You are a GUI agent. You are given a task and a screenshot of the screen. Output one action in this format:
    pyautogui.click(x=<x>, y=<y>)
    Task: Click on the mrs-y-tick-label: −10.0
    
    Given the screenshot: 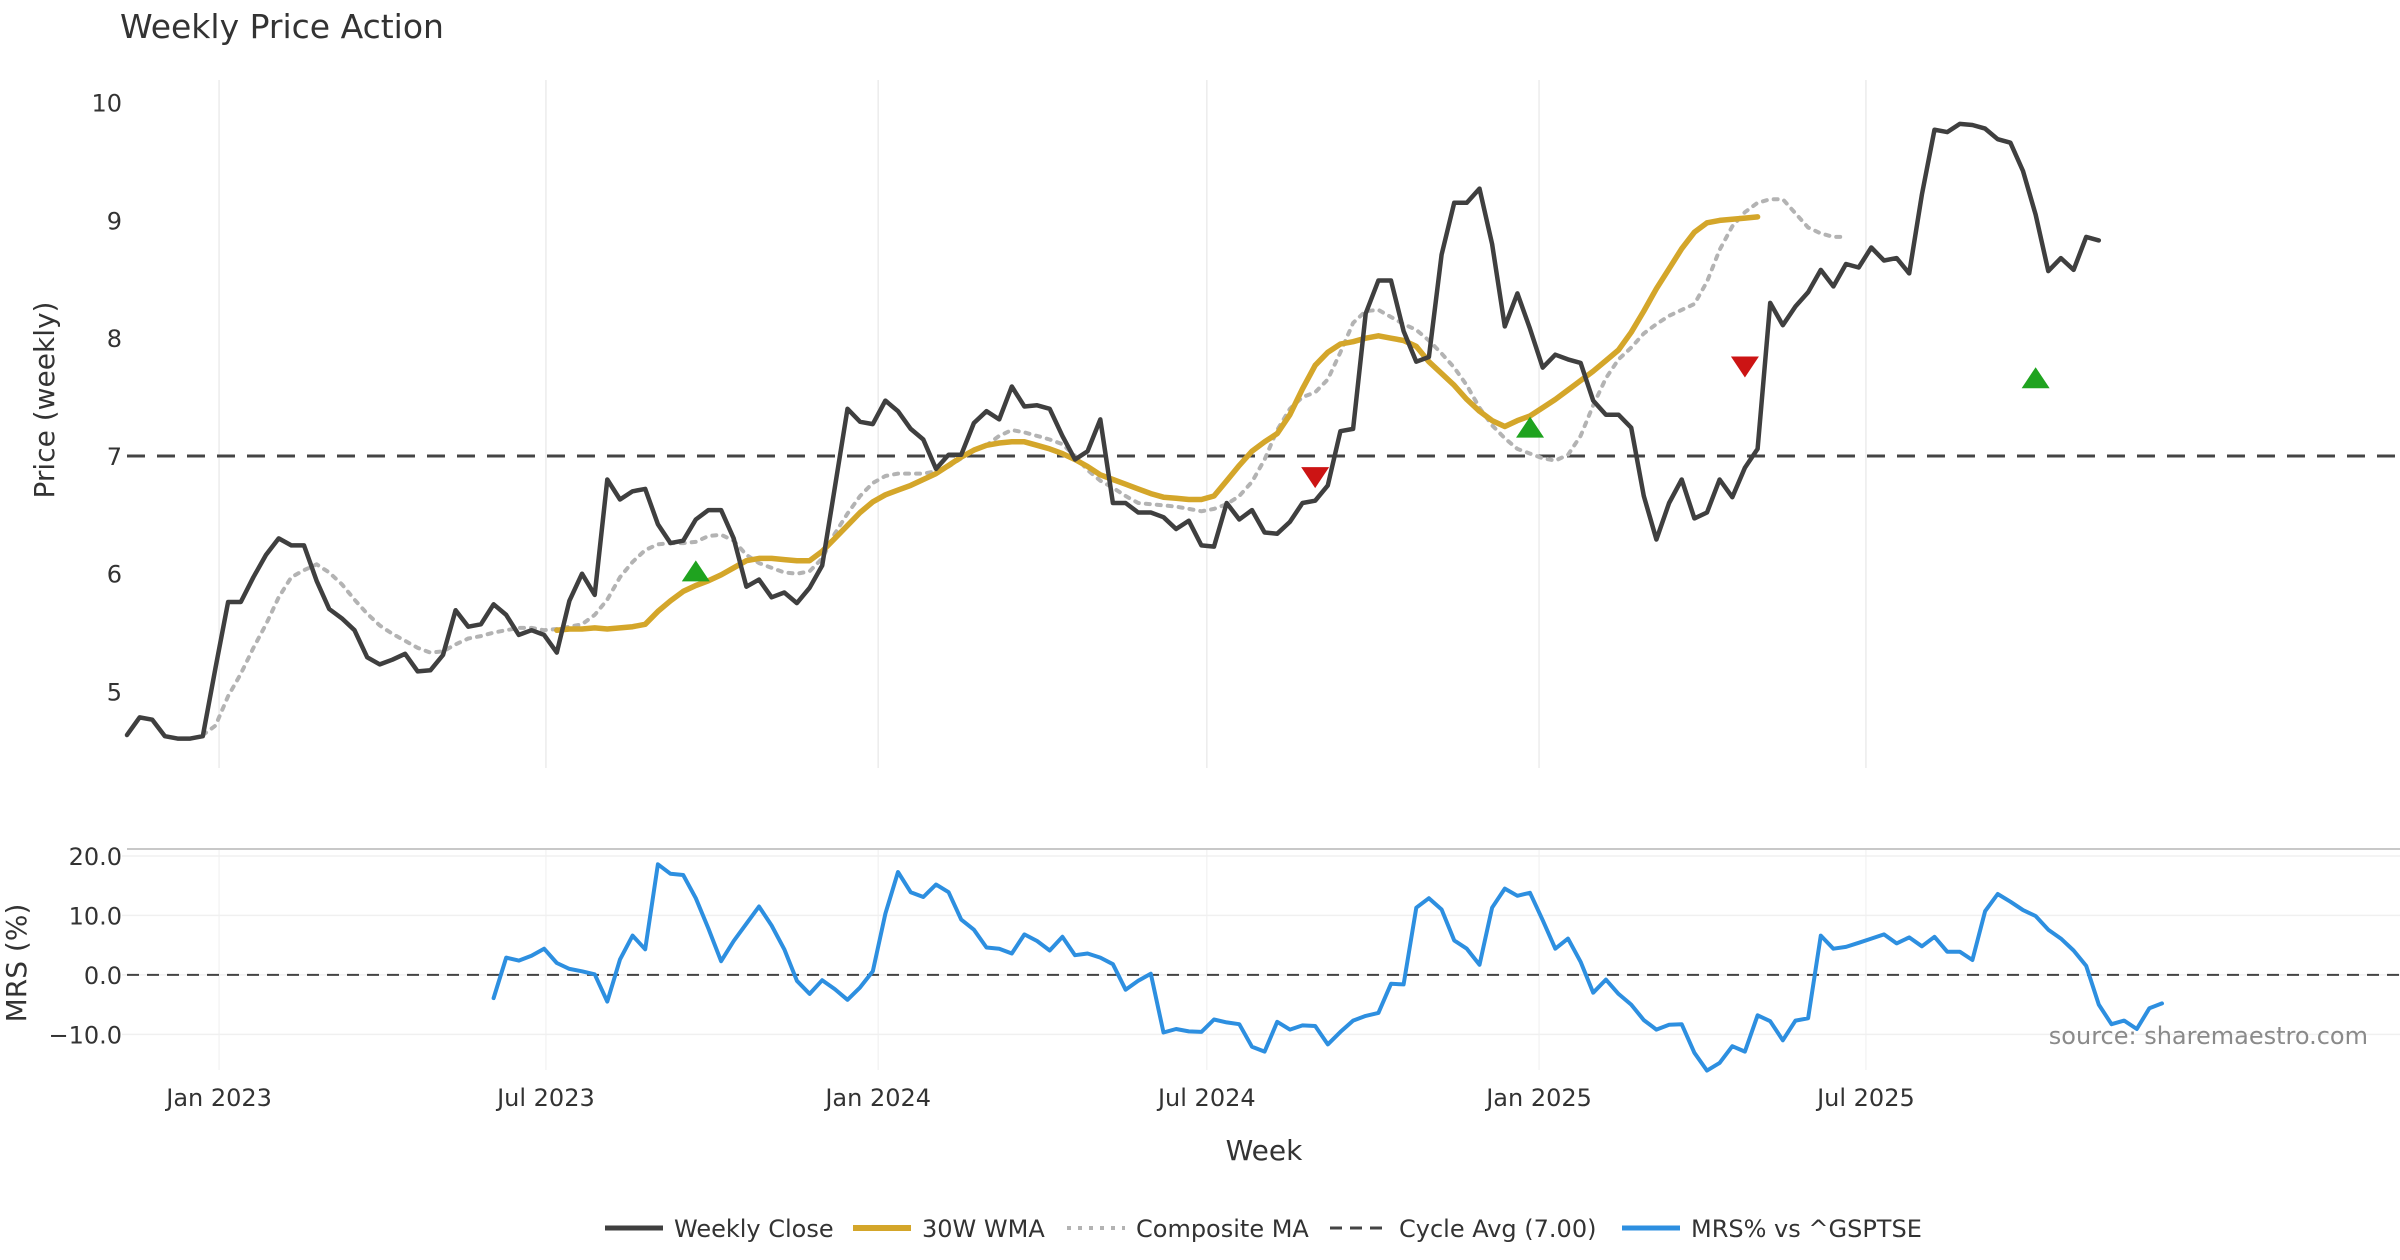 What is the action you would take?
    pyautogui.click(x=85, y=1035)
    